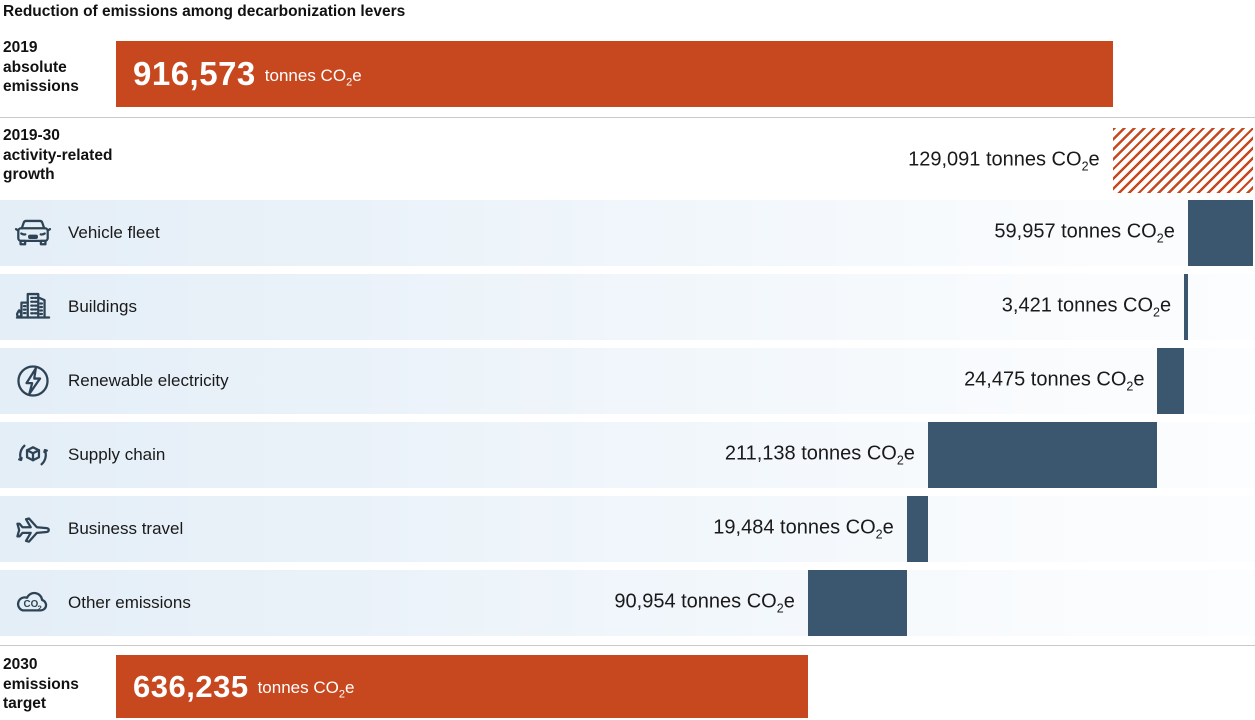 The width and height of the screenshot is (1255, 720). What do you see at coordinates (41, 67) in the screenshot?
I see `start-section-label: 2019 absolute emissions` at bounding box center [41, 67].